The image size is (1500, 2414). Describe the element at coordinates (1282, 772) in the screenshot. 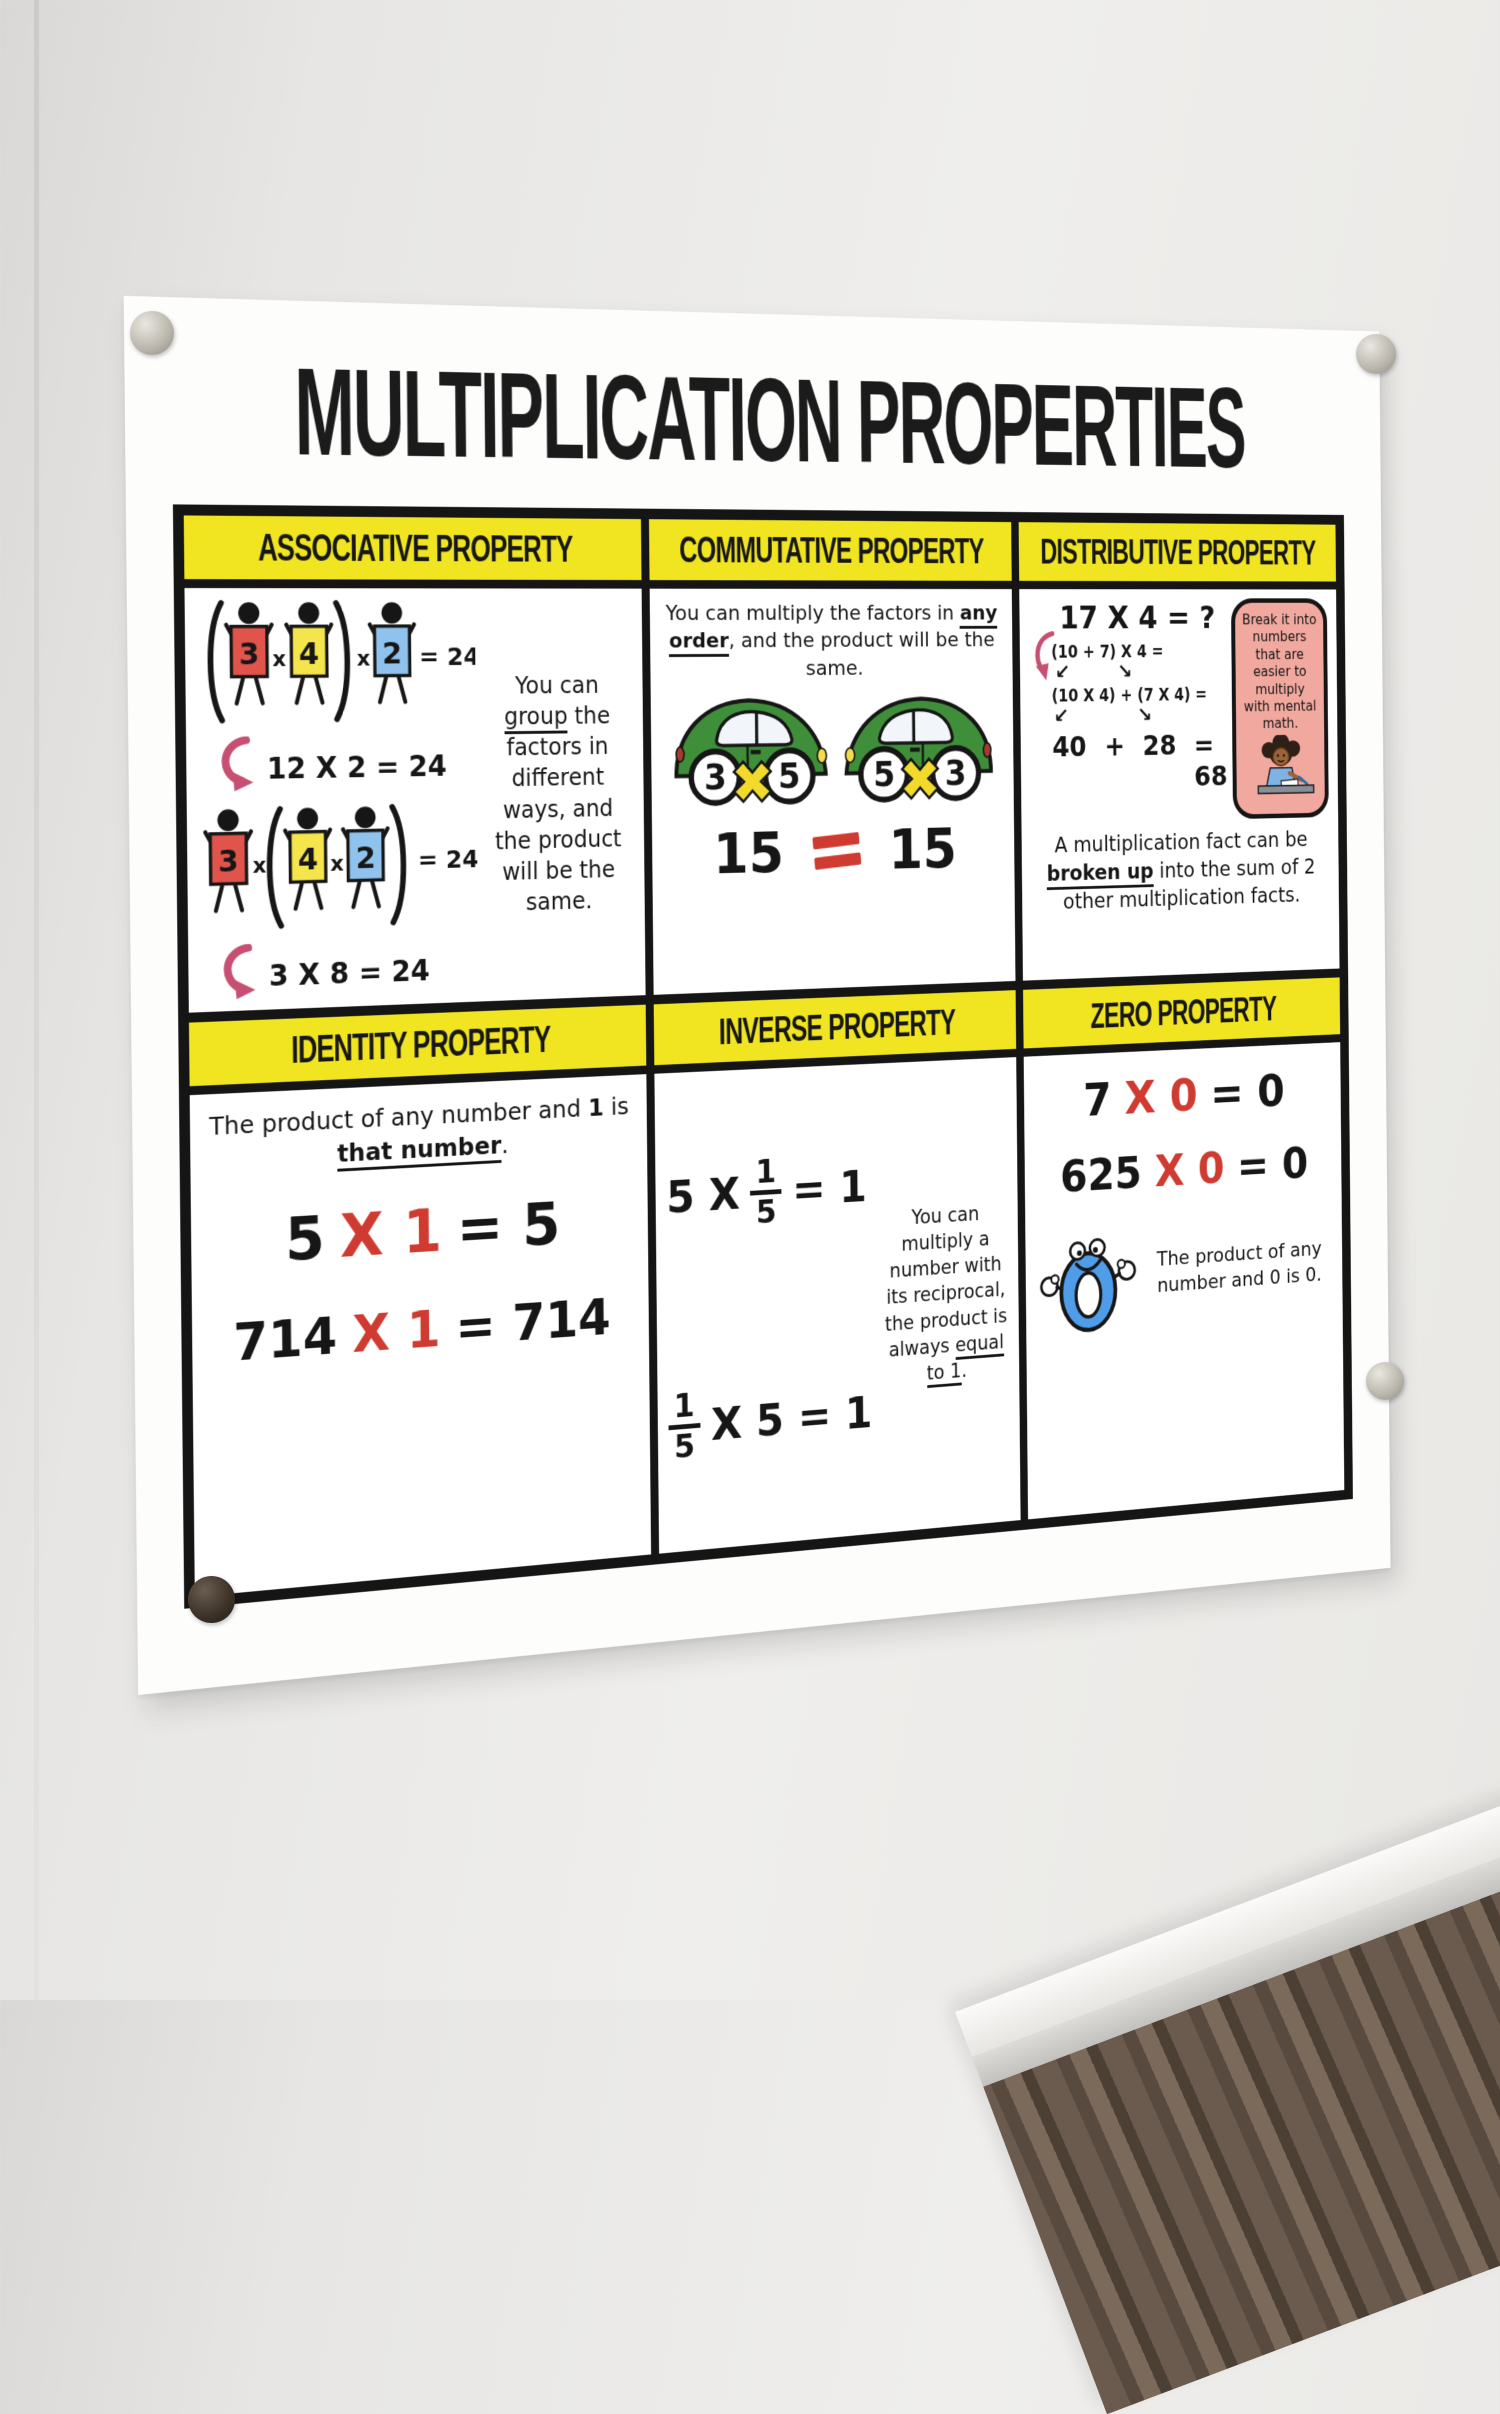

I see `girl-writing-icon` at that location.